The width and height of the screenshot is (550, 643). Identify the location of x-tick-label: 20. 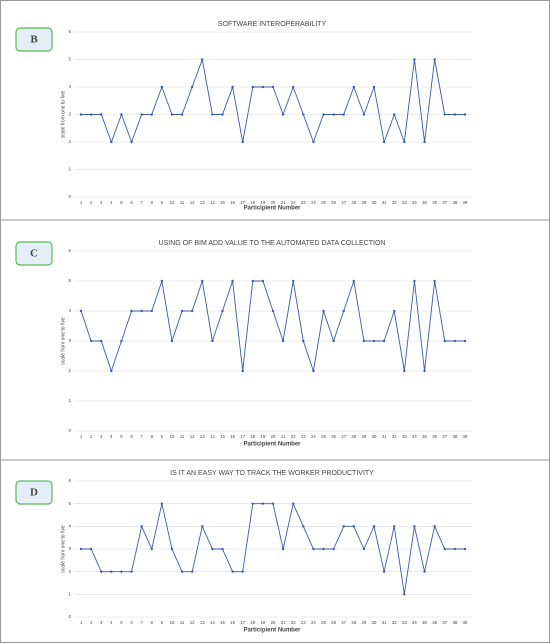
(273, 202).